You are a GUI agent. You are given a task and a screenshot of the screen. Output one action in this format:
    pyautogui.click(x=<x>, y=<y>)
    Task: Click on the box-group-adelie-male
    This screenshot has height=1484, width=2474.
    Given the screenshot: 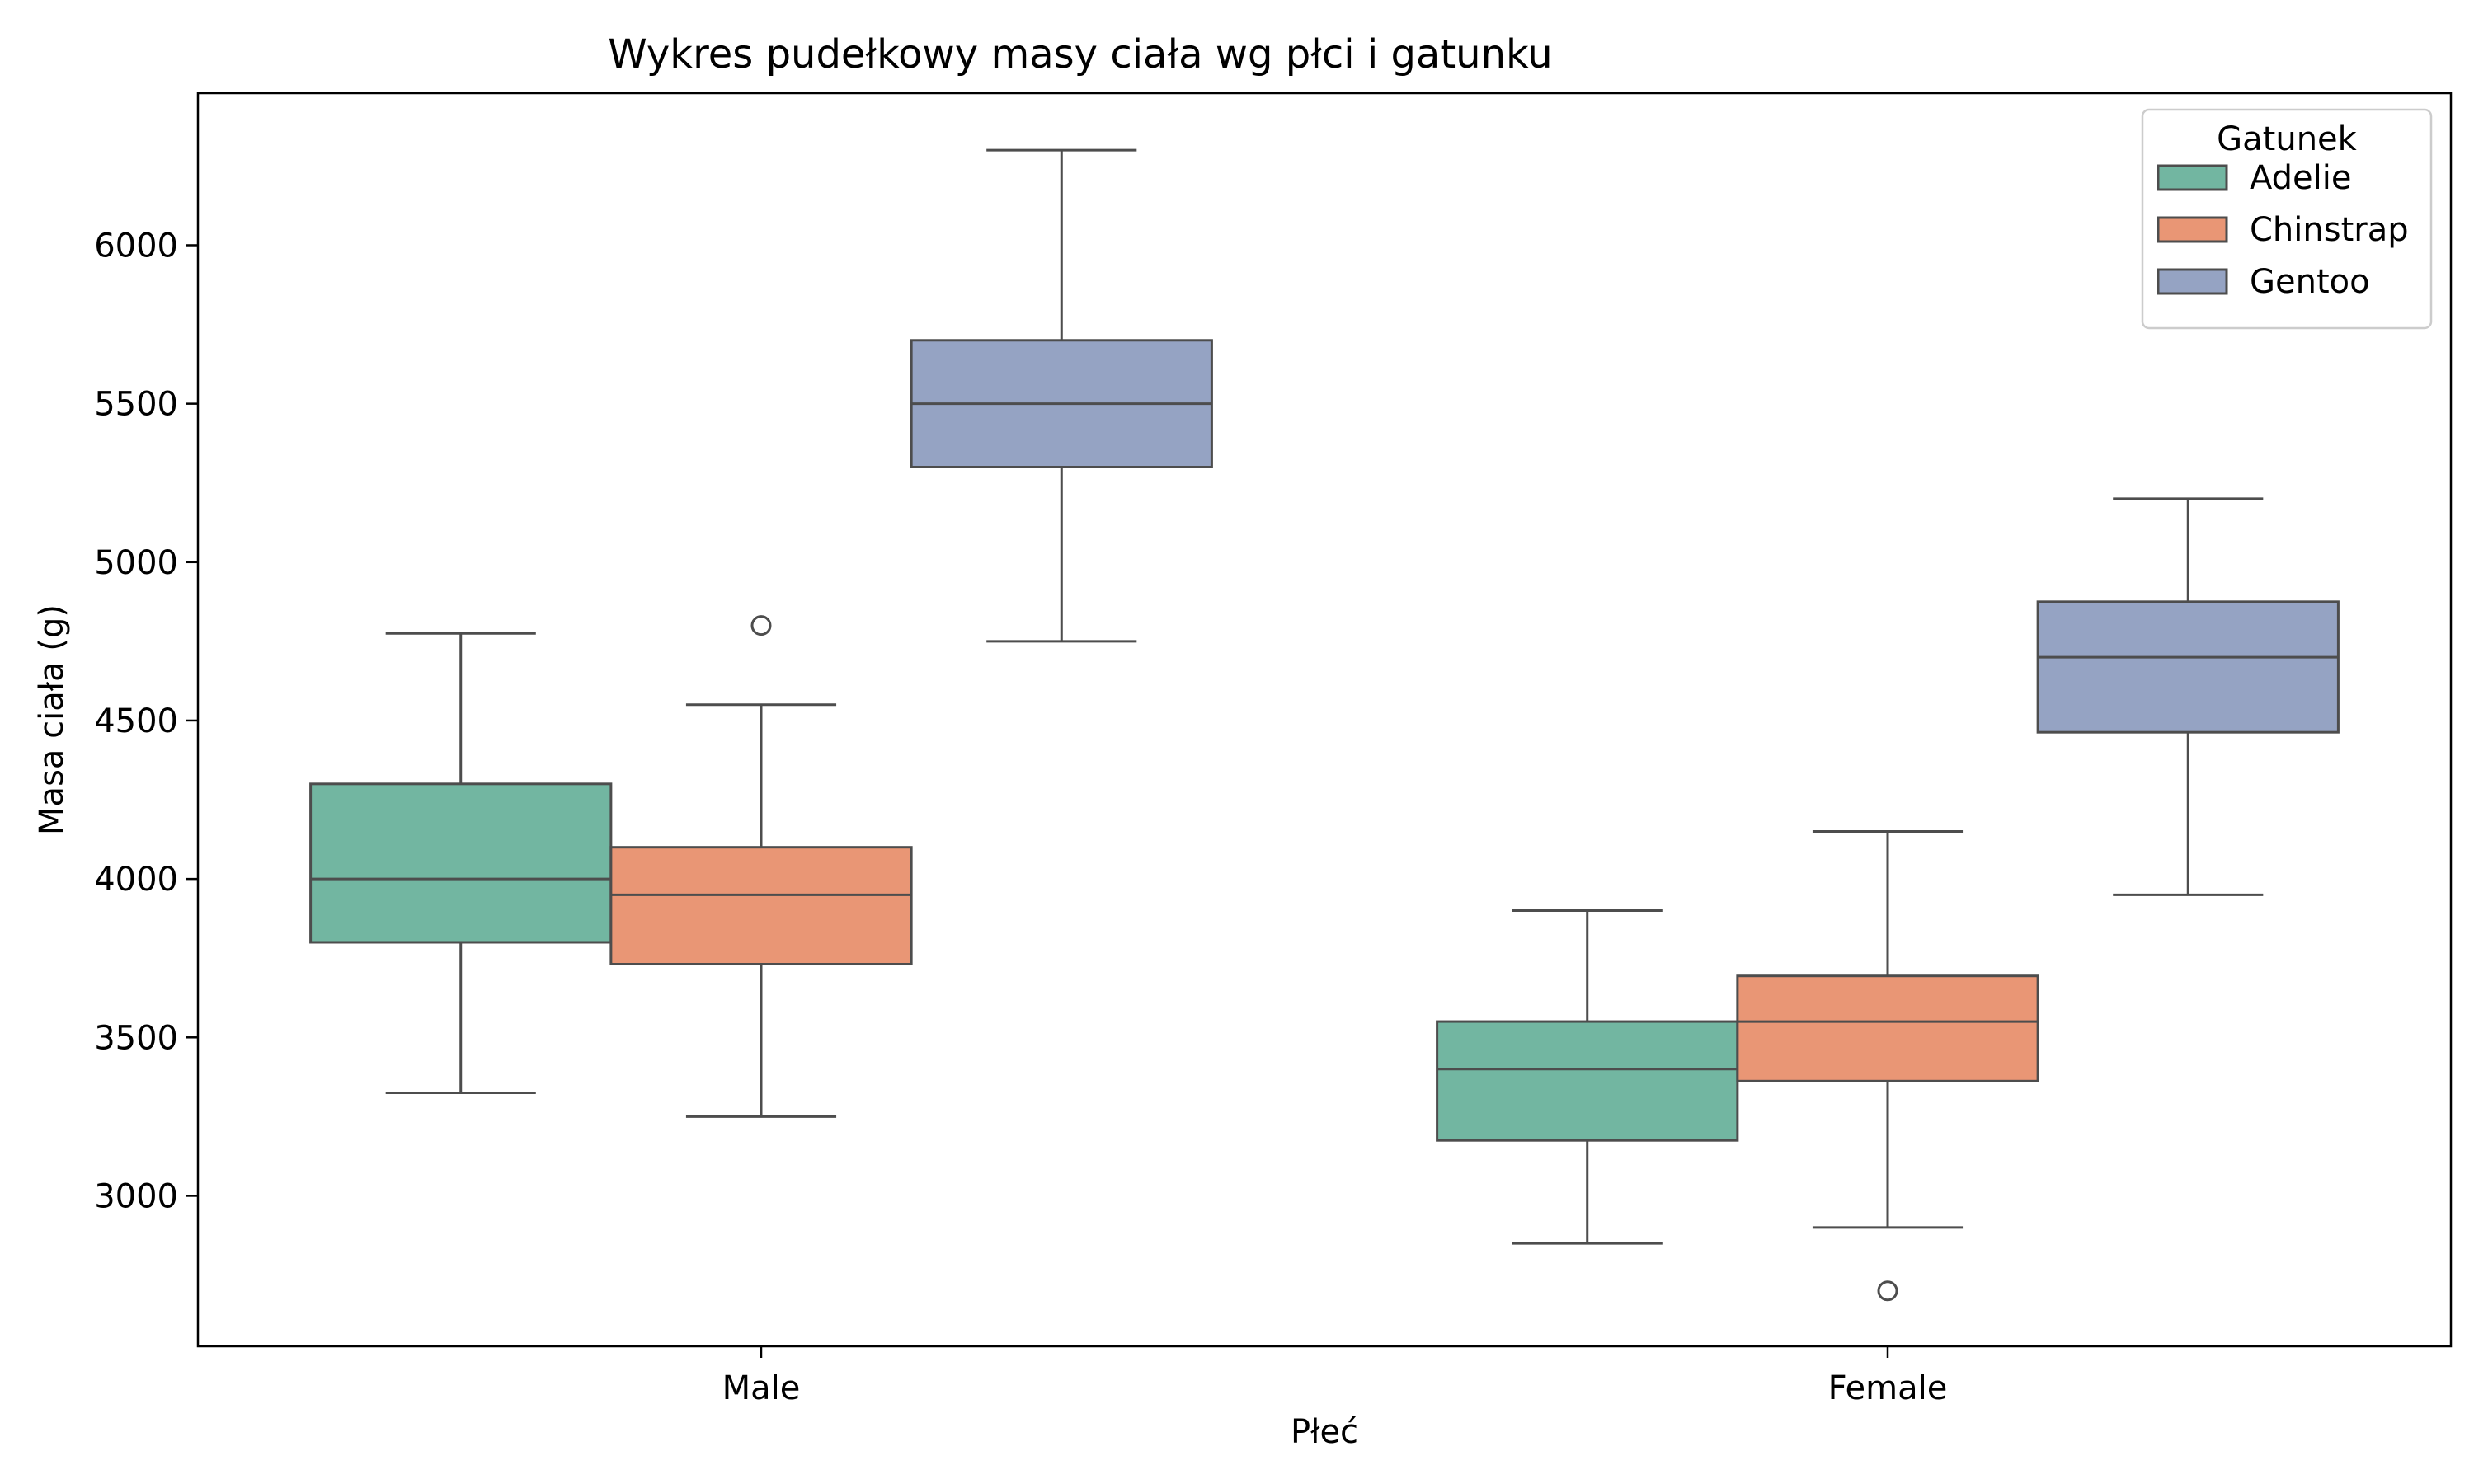 What is the action you would take?
    pyautogui.click(x=461, y=863)
    